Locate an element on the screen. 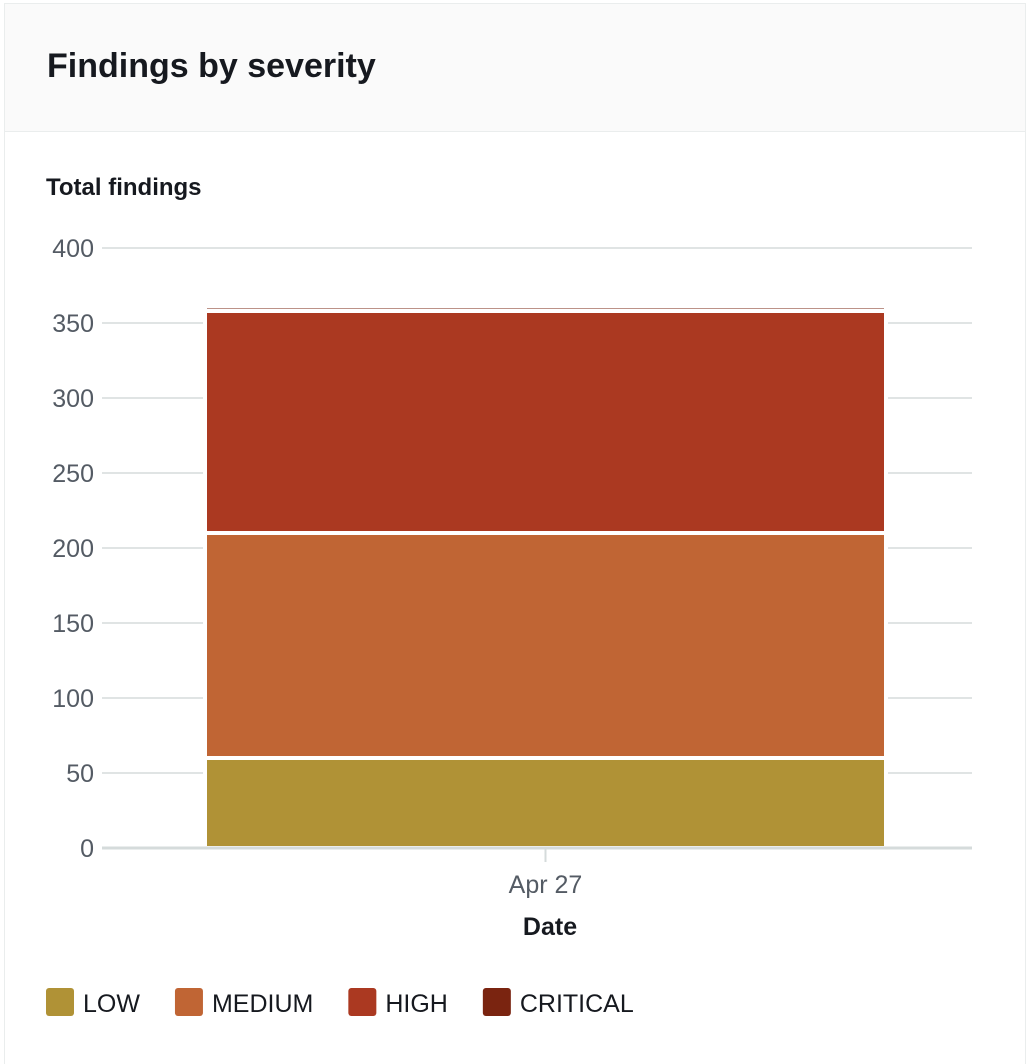  legend-label: CRITICAL is located at coordinates (577, 1004).